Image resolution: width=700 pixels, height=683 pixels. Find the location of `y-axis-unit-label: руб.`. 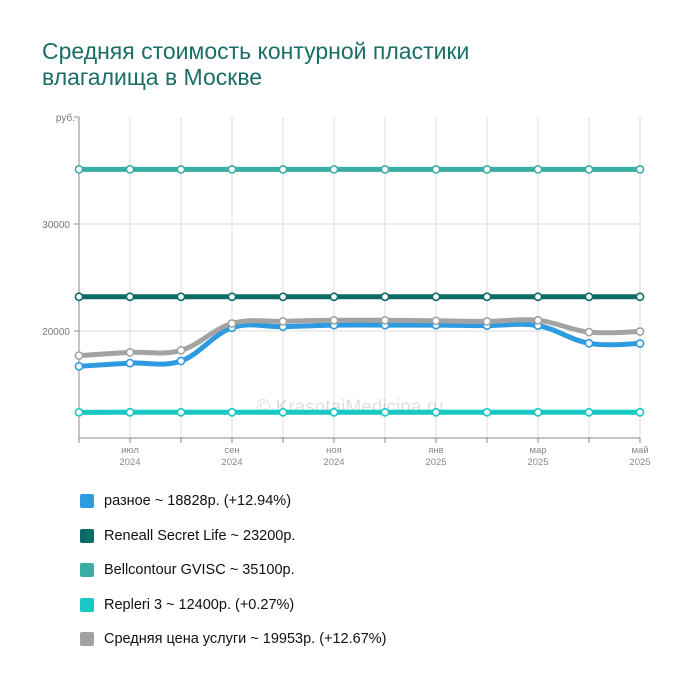

y-axis-unit-label: руб. is located at coordinates (65, 118).